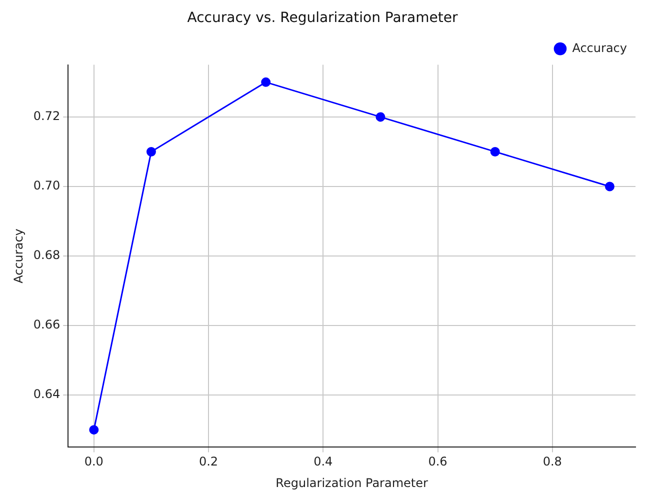  I want to click on y-tick-label: 0.64, so click(46, 394).